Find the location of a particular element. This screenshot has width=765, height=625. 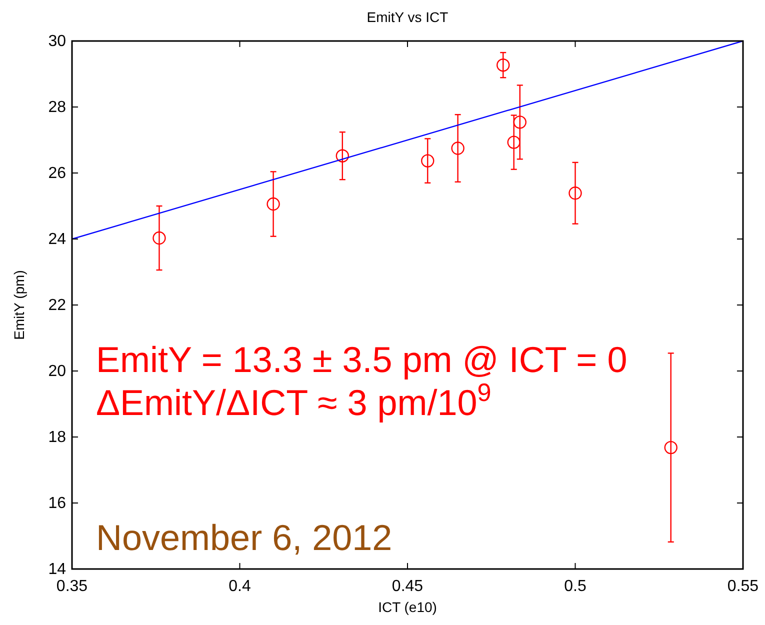

chart-title: EmitY vs ICT is located at coordinates (407, 17).